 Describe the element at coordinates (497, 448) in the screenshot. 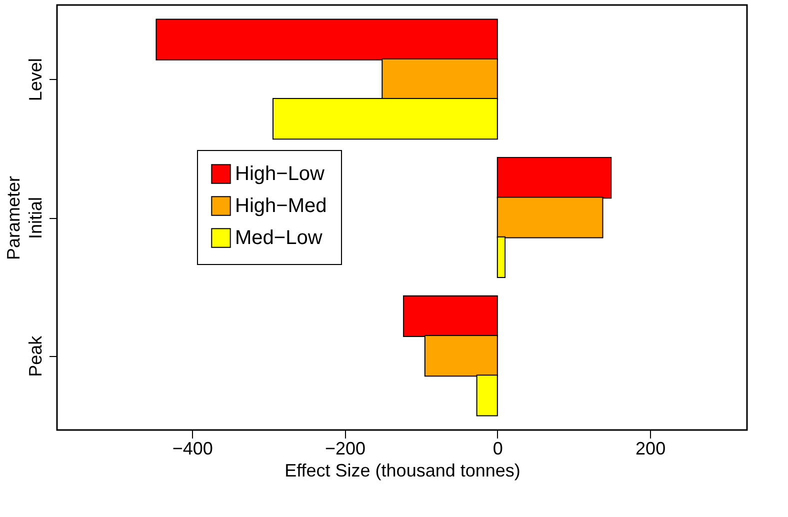

I see `x-tick-label: 0` at that location.